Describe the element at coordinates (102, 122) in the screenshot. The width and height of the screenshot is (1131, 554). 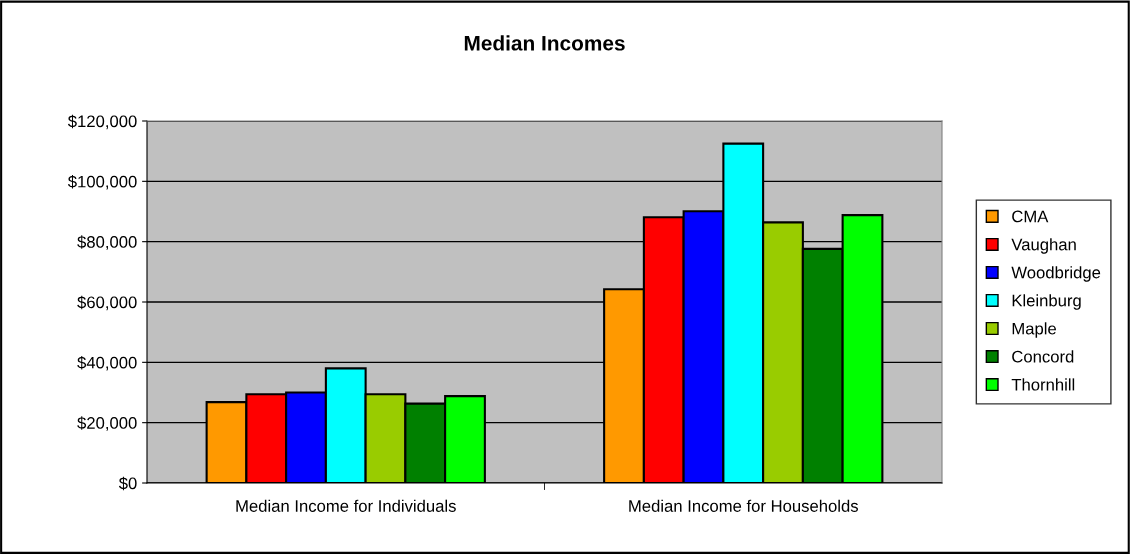
I see `y-tick-label: $120,000` at that location.